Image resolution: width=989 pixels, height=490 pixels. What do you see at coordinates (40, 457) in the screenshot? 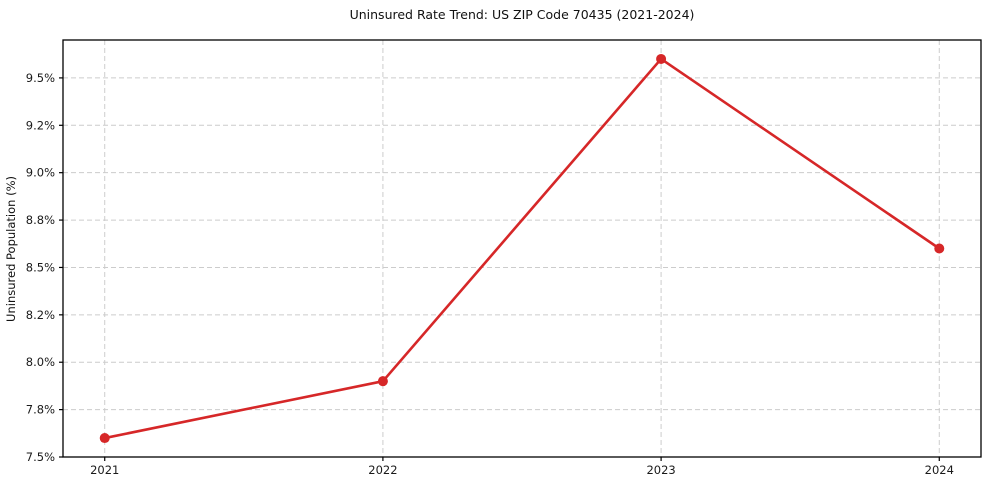
I see `y-tick-label: 7.5%` at bounding box center [40, 457].